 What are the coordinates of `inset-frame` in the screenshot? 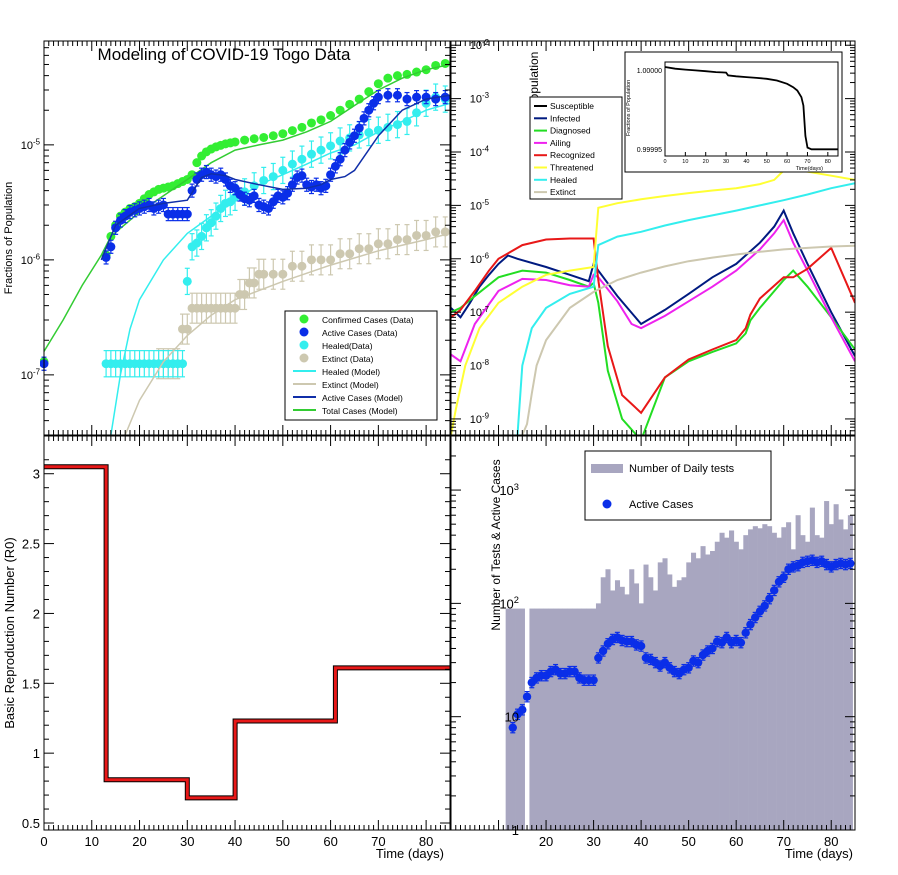 It's located at (751, 109).